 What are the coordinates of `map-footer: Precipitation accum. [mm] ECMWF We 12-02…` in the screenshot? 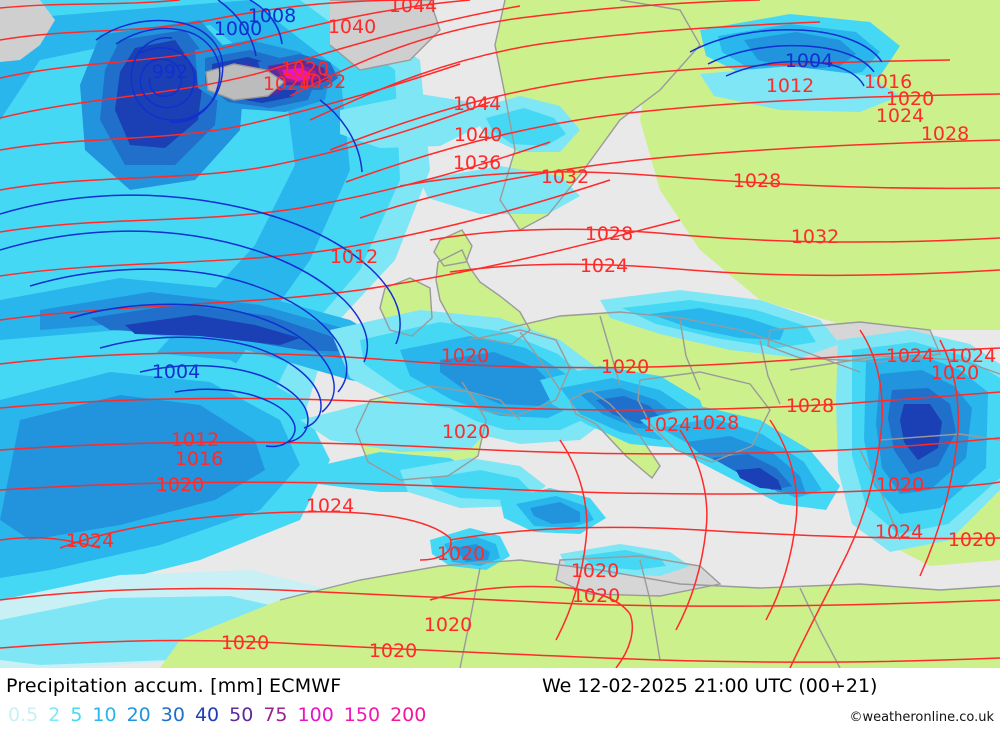 It's located at (500, 700).